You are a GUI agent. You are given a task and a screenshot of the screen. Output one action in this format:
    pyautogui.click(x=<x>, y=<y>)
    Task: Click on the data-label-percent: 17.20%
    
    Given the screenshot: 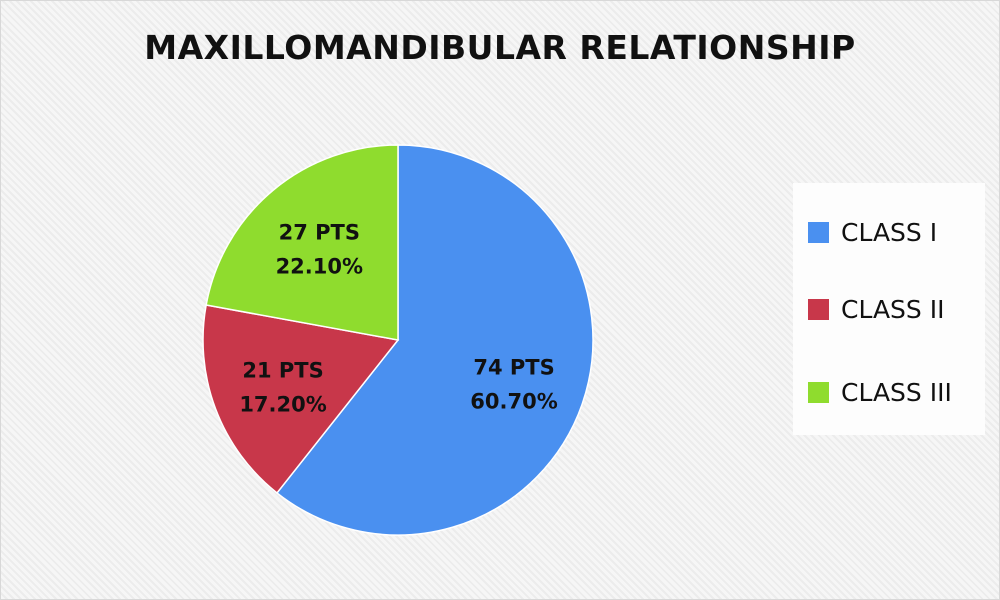 What is the action you would take?
    pyautogui.click(x=282, y=404)
    